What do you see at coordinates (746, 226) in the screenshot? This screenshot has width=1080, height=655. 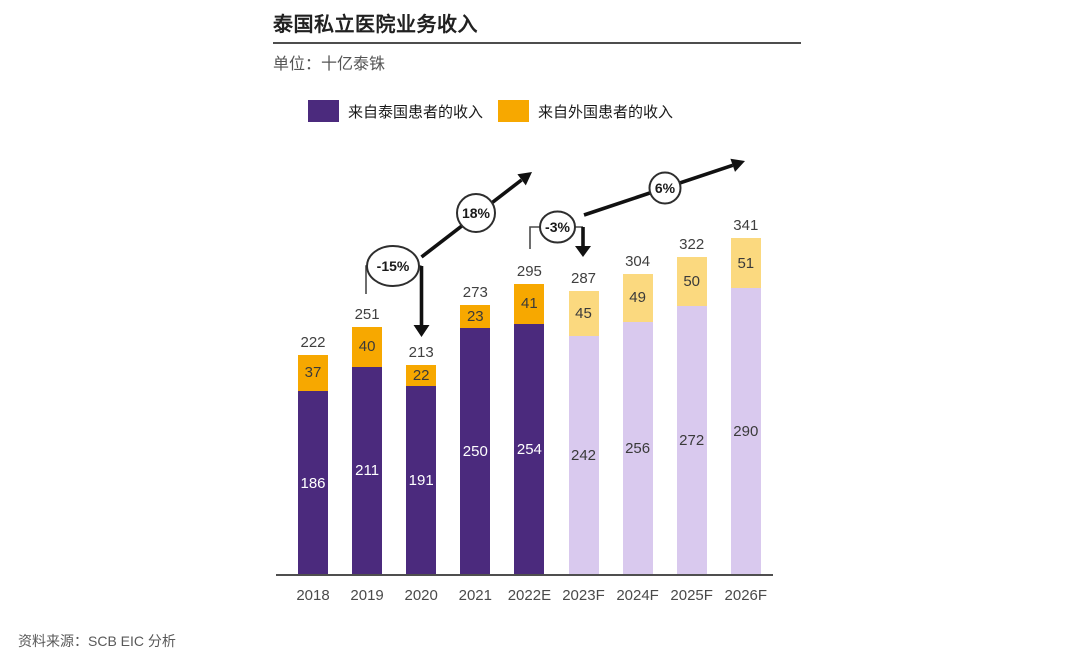 I see `bar-total-label-2026F: 341` at bounding box center [746, 226].